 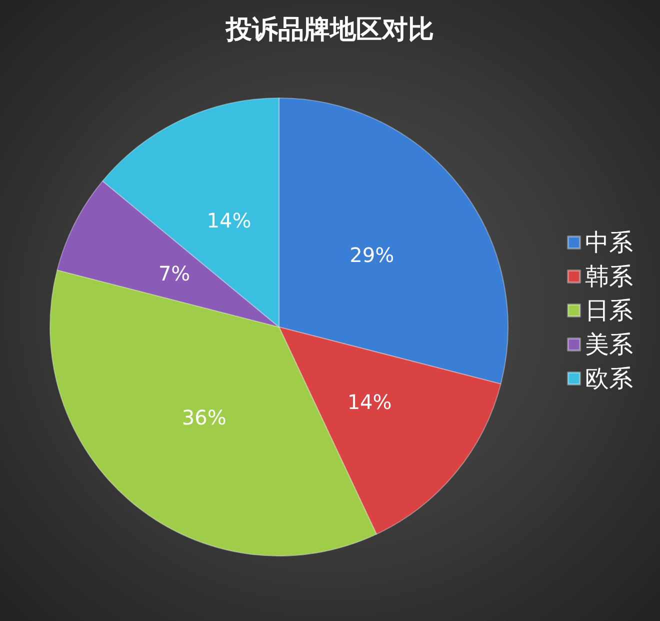 What do you see at coordinates (609, 310) in the screenshot?
I see `legend-label: 日系` at bounding box center [609, 310].